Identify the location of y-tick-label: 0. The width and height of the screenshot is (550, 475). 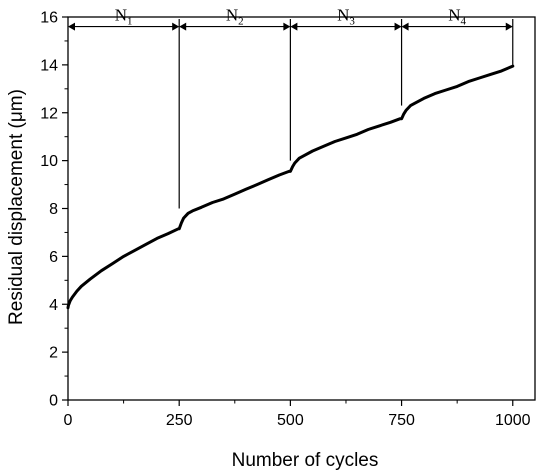
(53, 401).